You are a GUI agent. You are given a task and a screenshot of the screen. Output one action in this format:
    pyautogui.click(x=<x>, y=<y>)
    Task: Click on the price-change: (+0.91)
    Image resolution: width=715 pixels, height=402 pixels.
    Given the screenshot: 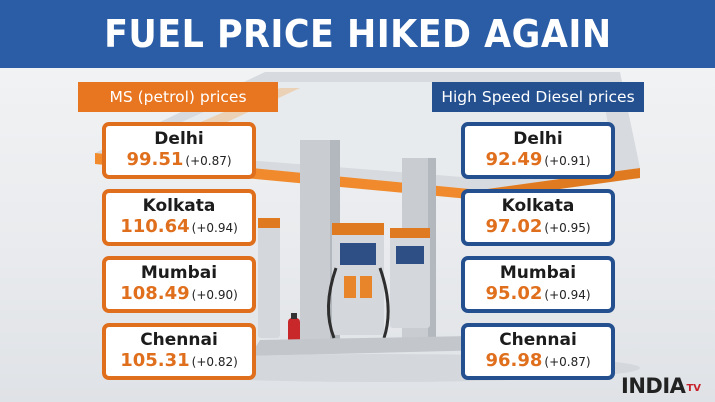 What is the action you would take?
    pyautogui.click(x=567, y=161)
    